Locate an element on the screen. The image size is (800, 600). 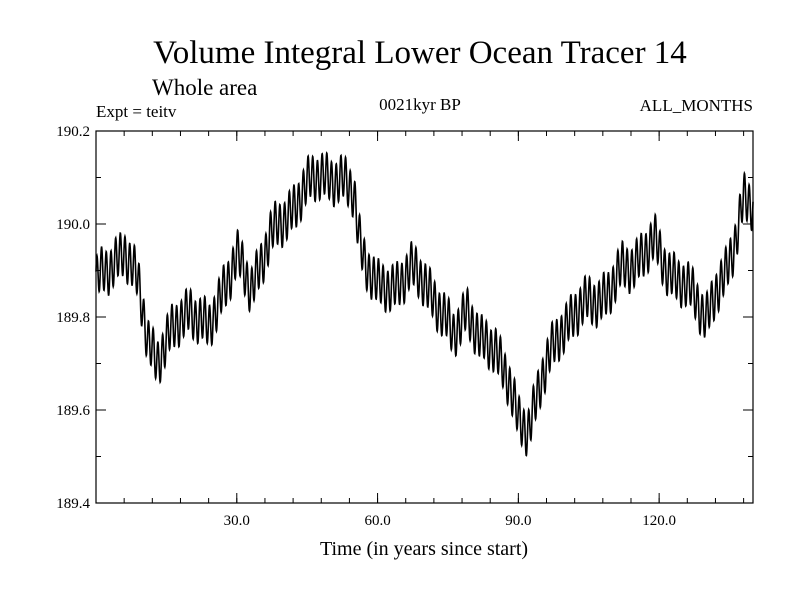
x-tick-label: 30.0 is located at coordinates (237, 521).